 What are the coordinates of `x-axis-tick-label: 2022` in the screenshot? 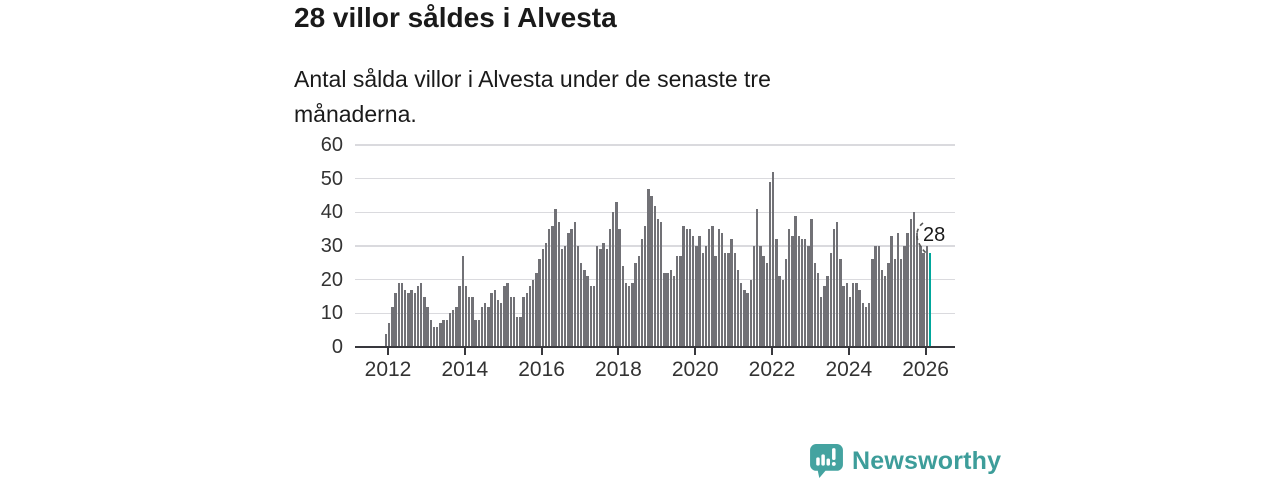 It's located at (772, 369).